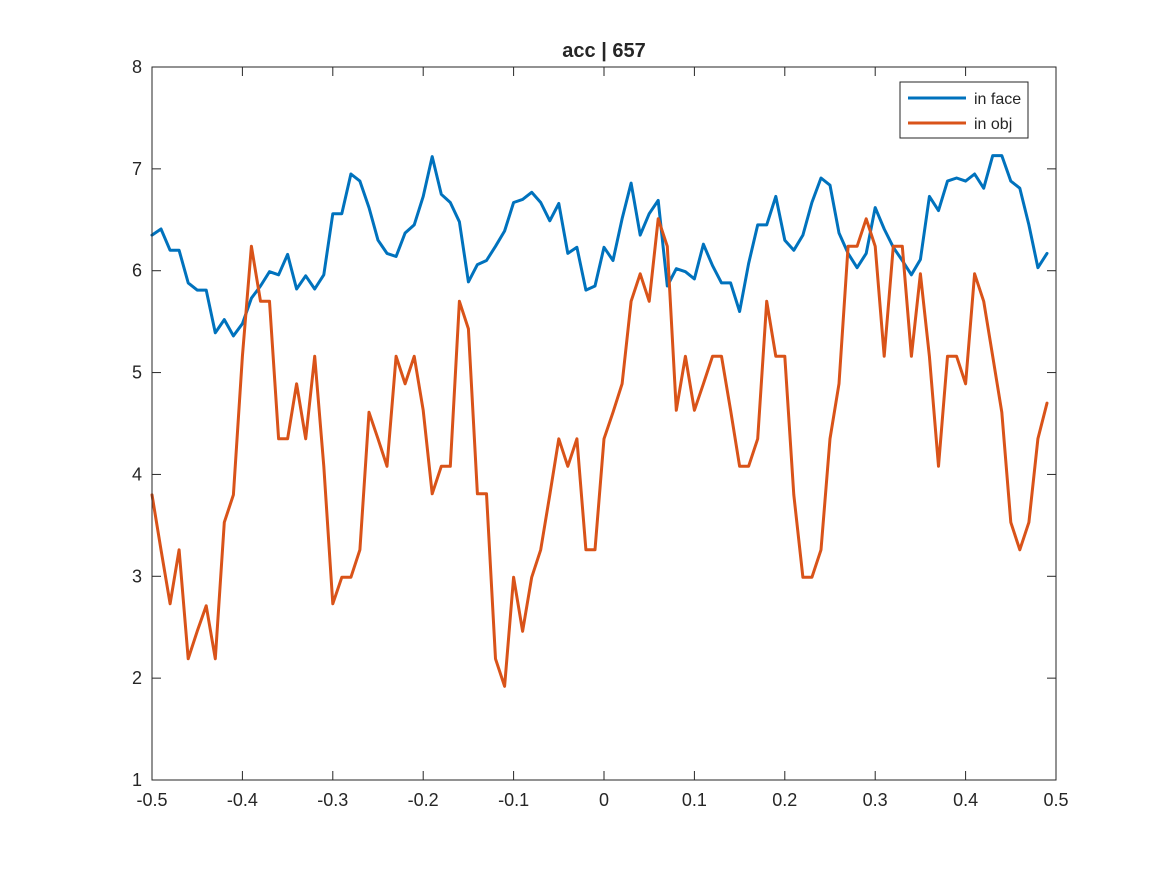 The image size is (1167, 880). I want to click on y-tick-label: 7, so click(137, 169).